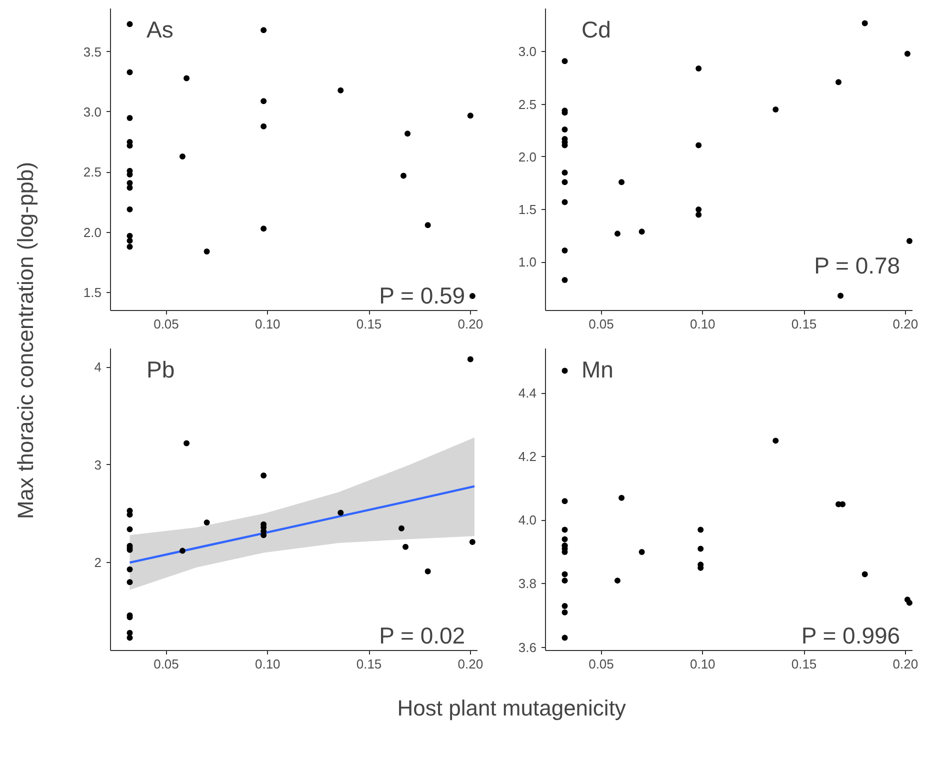 This screenshot has height=764, width=949. Describe the element at coordinates (98, 562) in the screenshot. I see `y-tick-label: 2` at that location.